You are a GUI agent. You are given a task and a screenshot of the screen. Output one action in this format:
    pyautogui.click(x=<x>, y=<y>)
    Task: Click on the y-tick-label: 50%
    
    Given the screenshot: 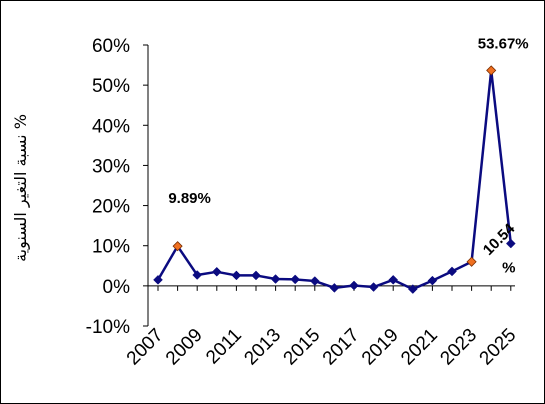 What is the action you would take?
    pyautogui.click(x=111, y=86)
    